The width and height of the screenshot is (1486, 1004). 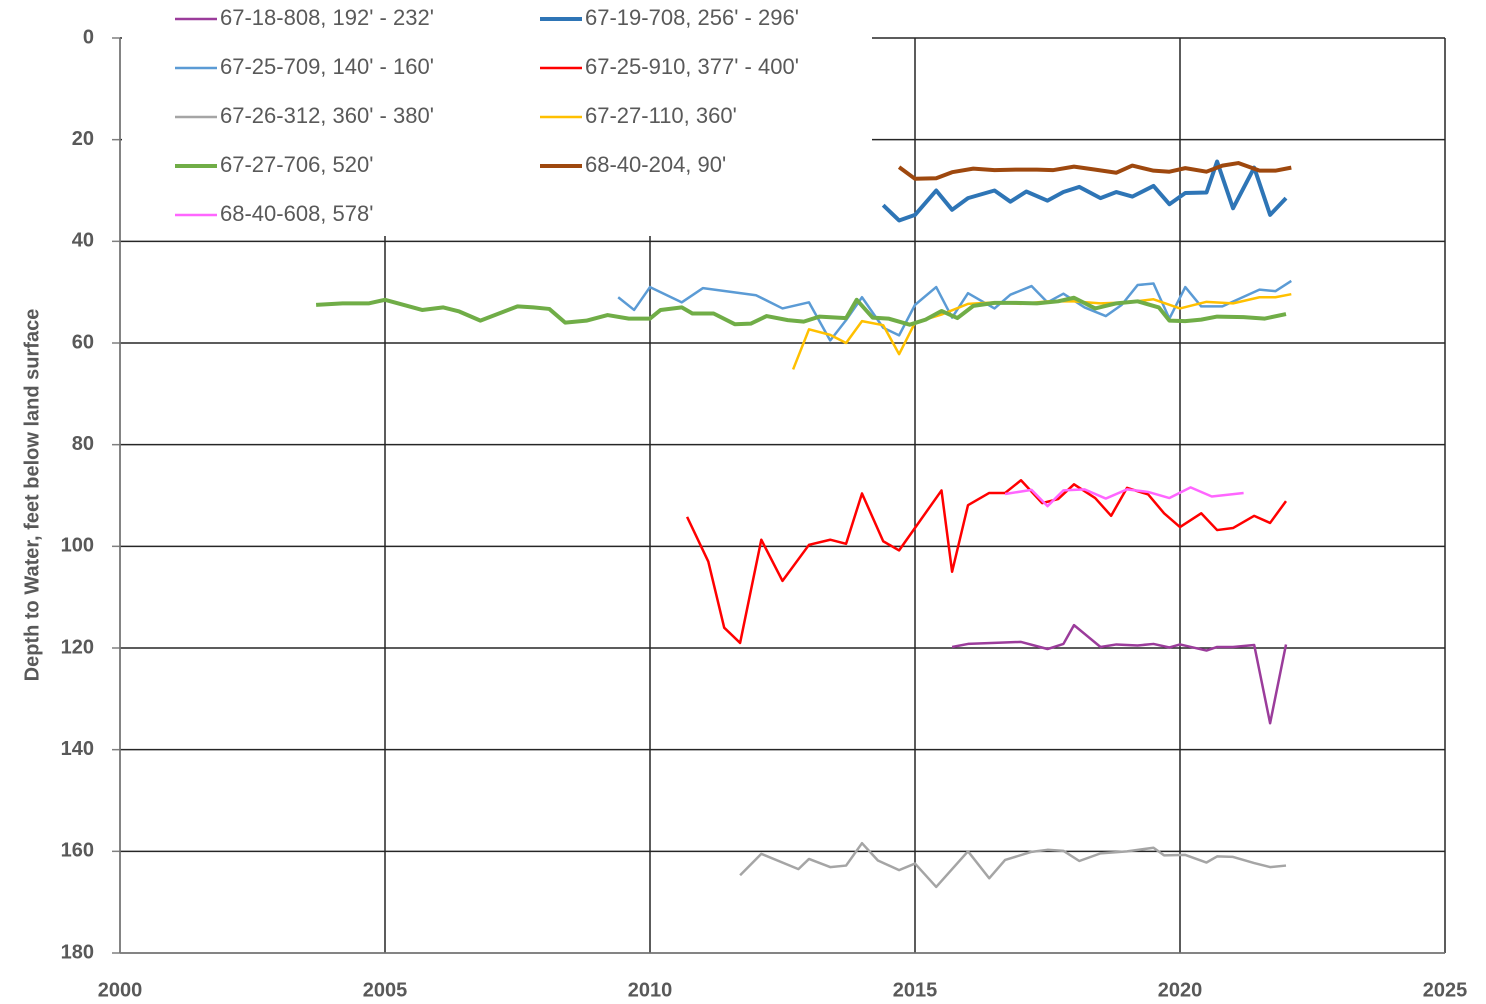 I want to click on y-tick-label: 20, so click(x=83, y=139).